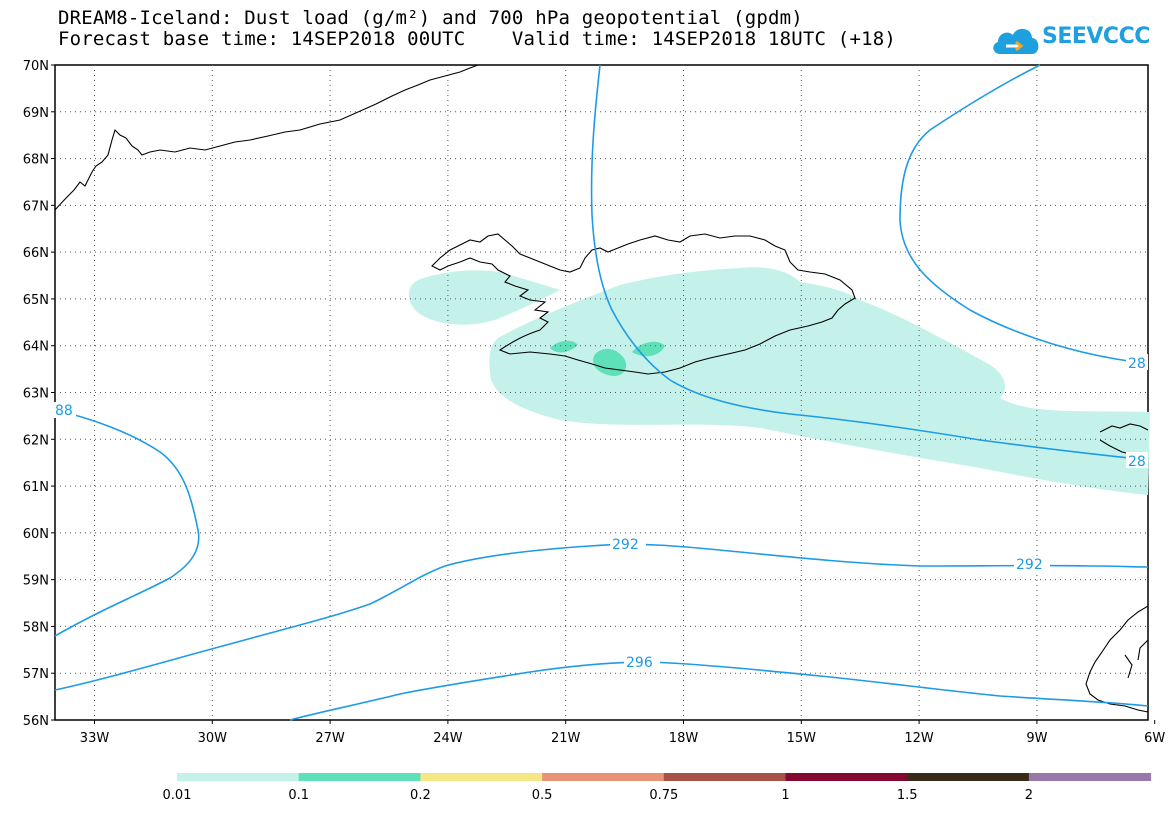 Image resolution: width=1175 pixels, height=815 pixels. Describe the element at coordinates (64, 411) in the screenshot. I see `contour-label-288-west: 88` at that location.